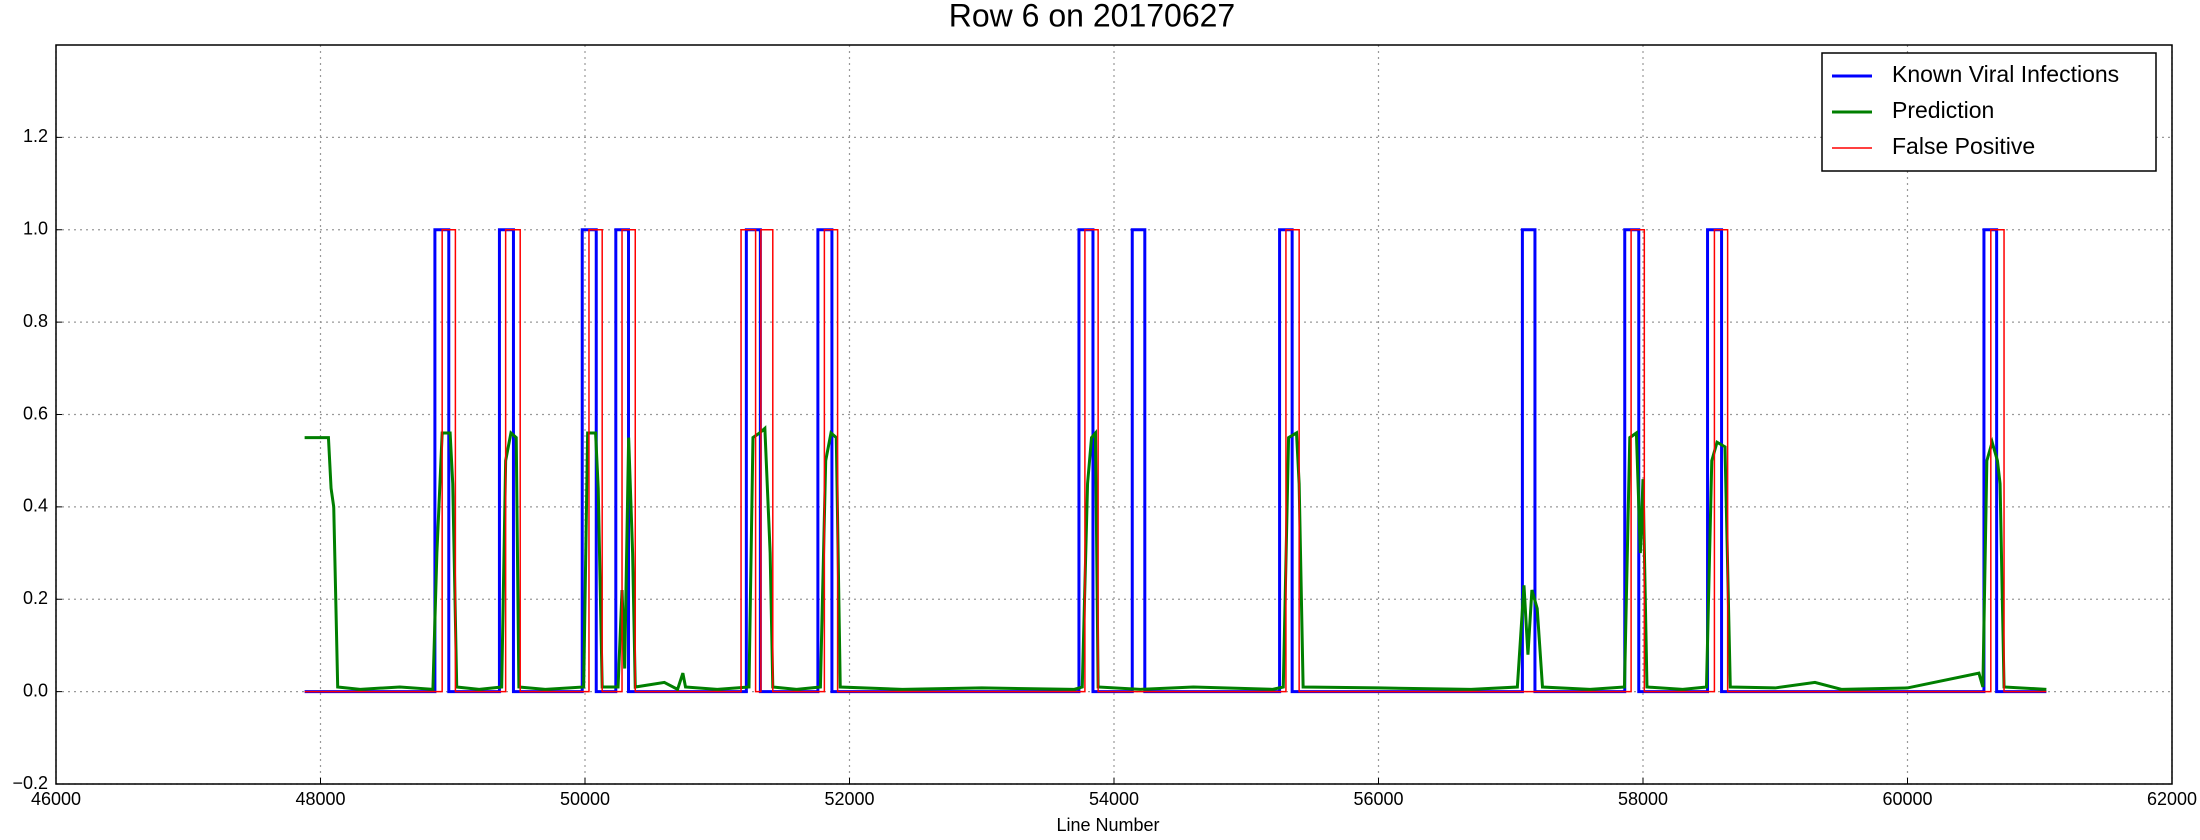 The height and width of the screenshot is (840, 2200). I want to click on y-tick-label: 1.0, so click(35, 229).